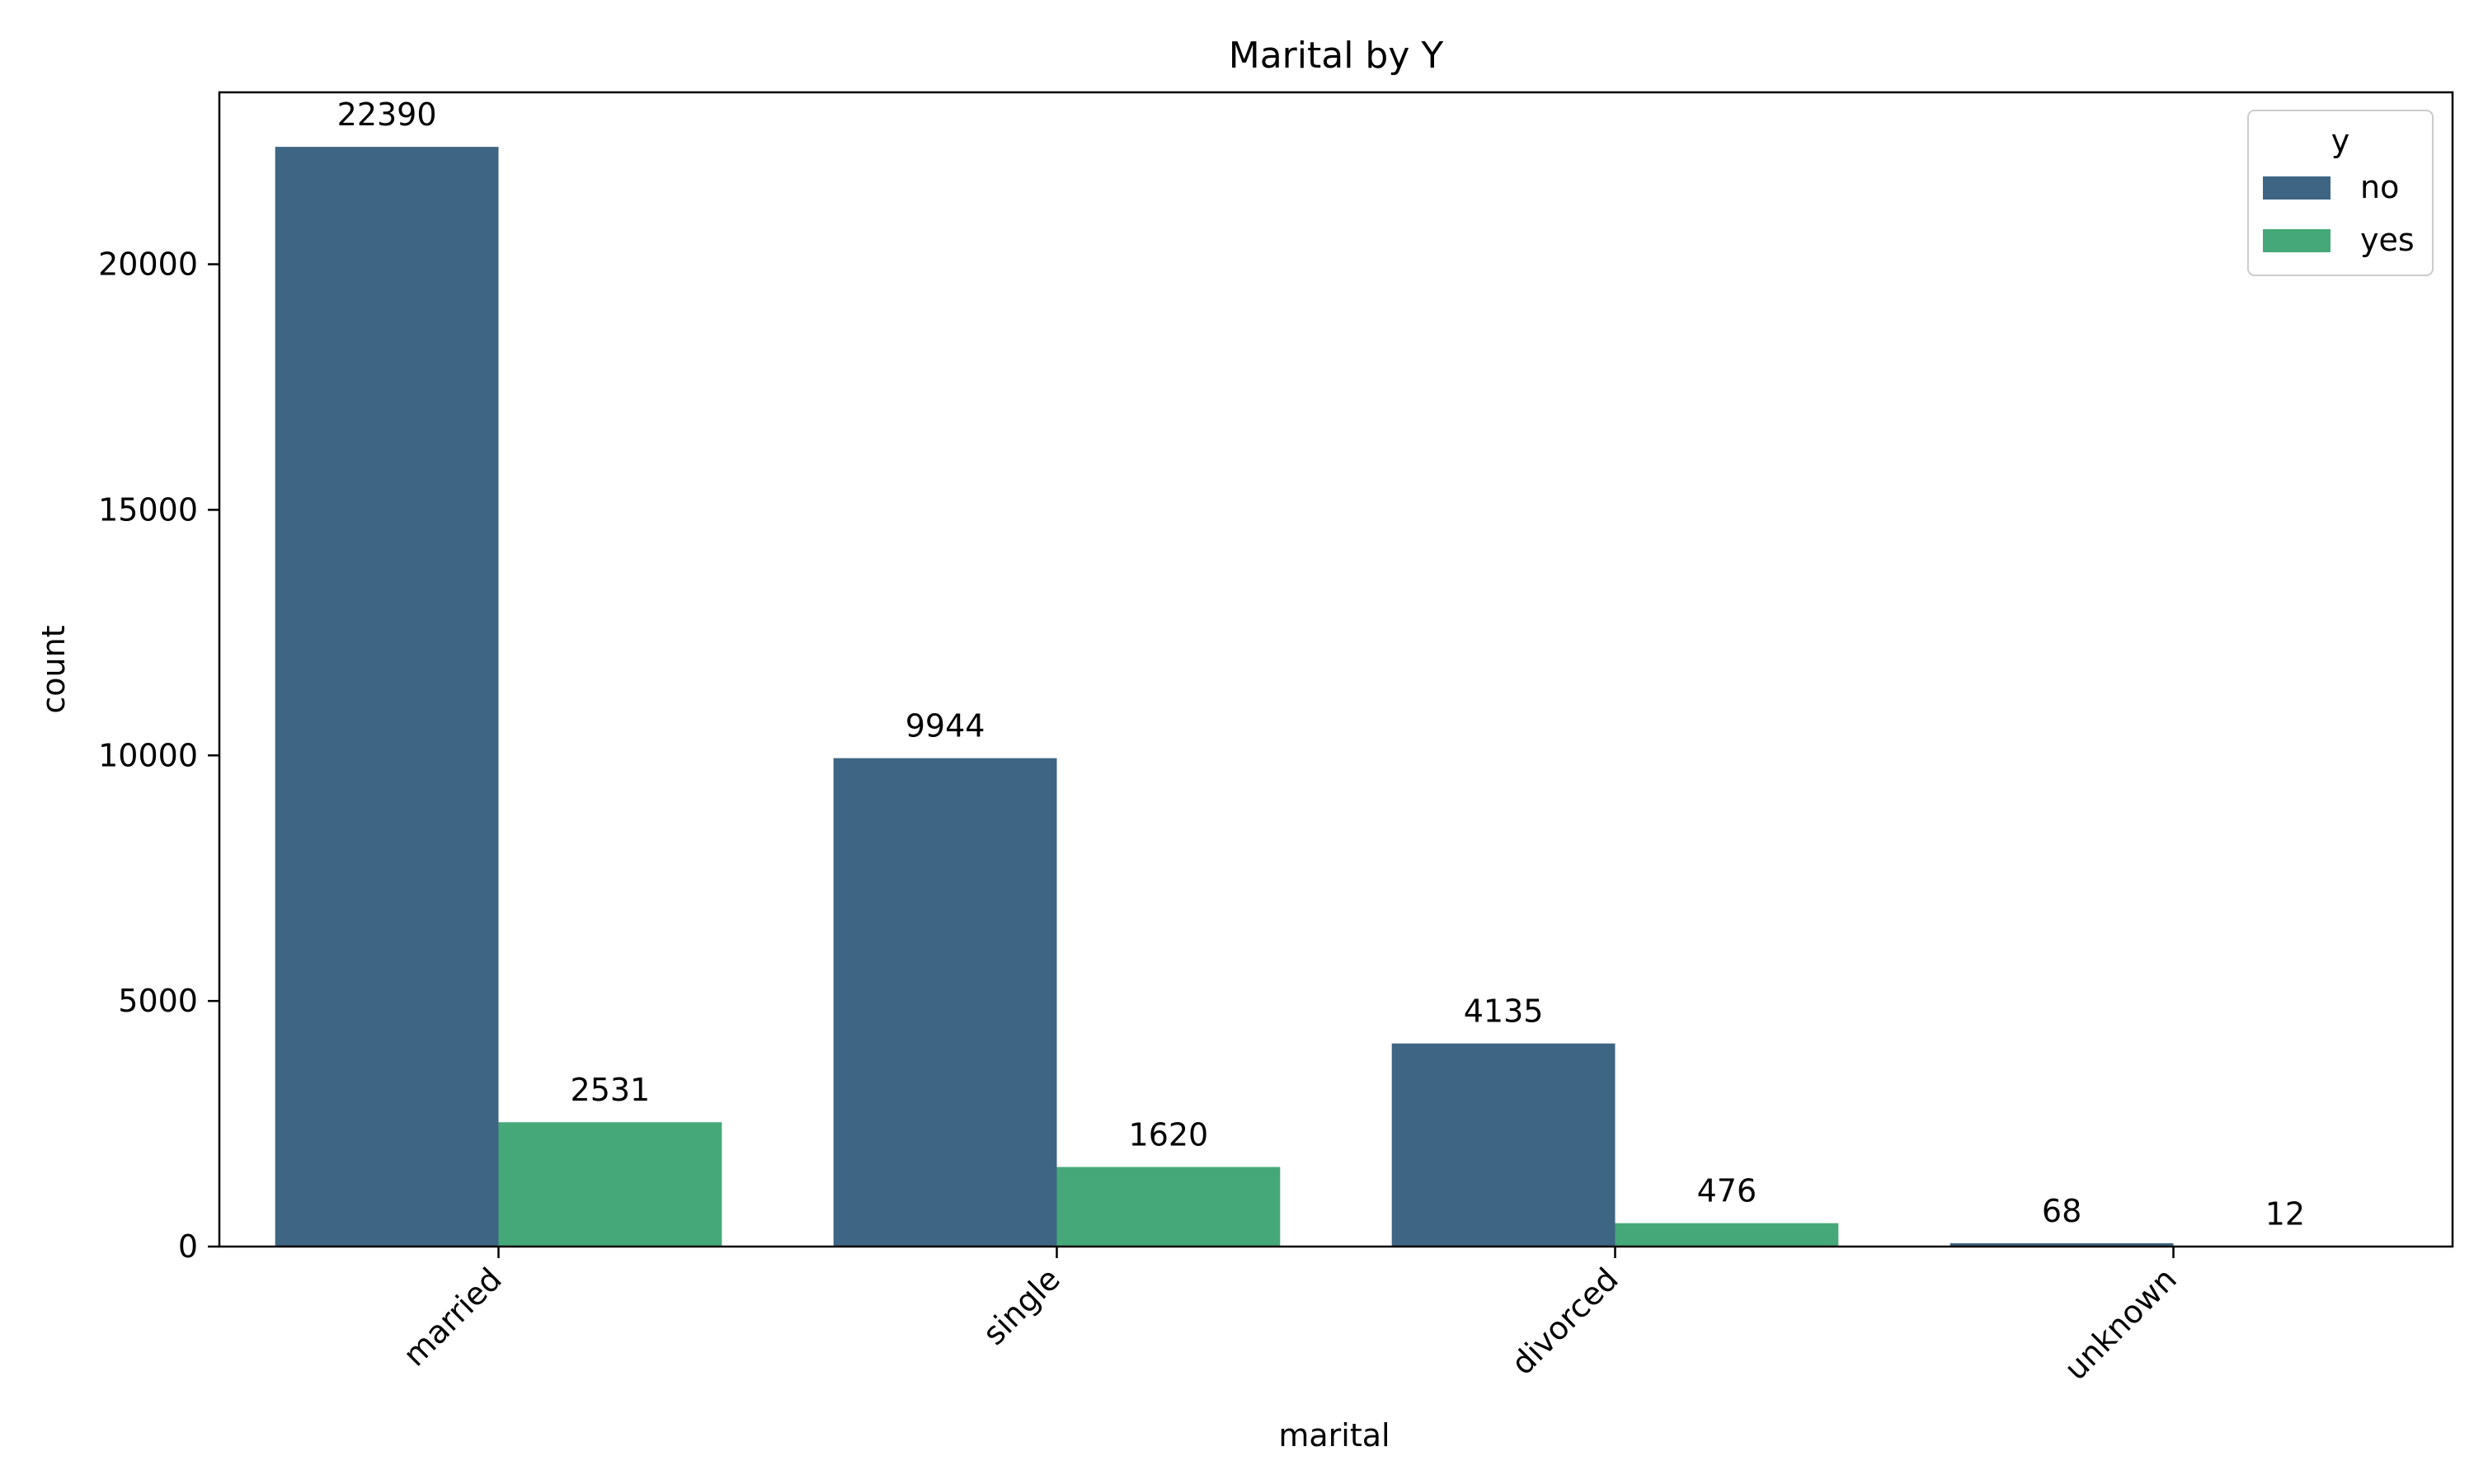 This screenshot has width=2474, height=1484. What do you see at coordinates (1727, 1191) in the screenshot?
I see `bar-value-label: 476` at bounding box center [1727, 1191].